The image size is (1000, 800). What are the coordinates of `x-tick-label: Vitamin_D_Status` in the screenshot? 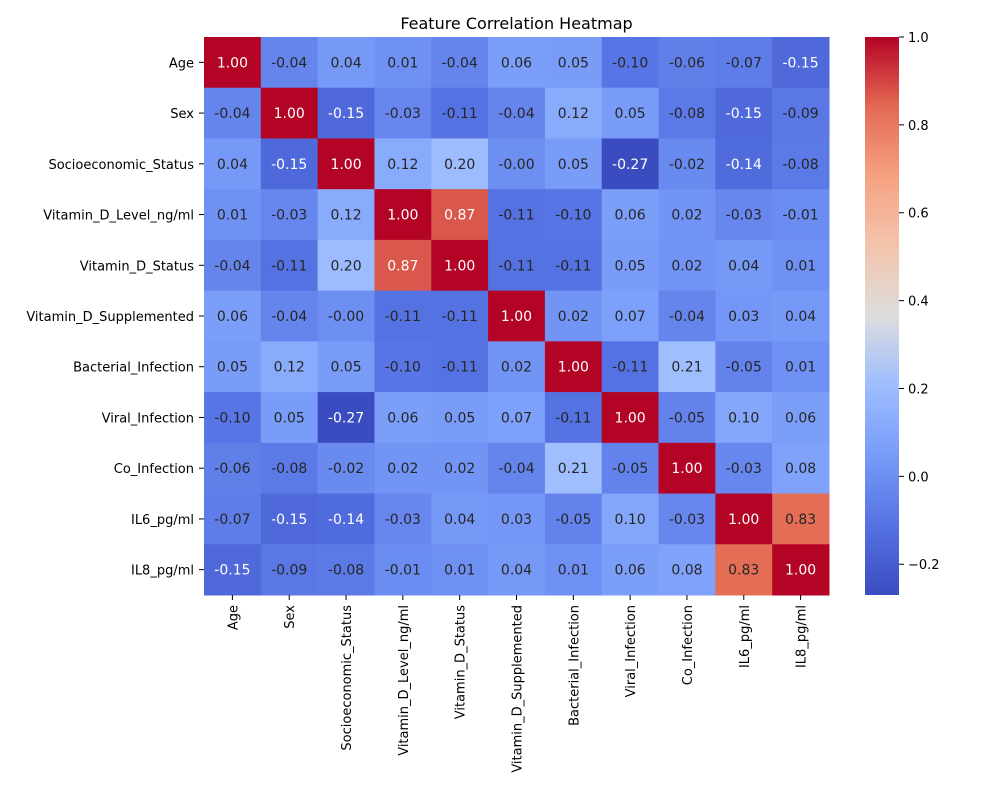 It's located at (461, 662).